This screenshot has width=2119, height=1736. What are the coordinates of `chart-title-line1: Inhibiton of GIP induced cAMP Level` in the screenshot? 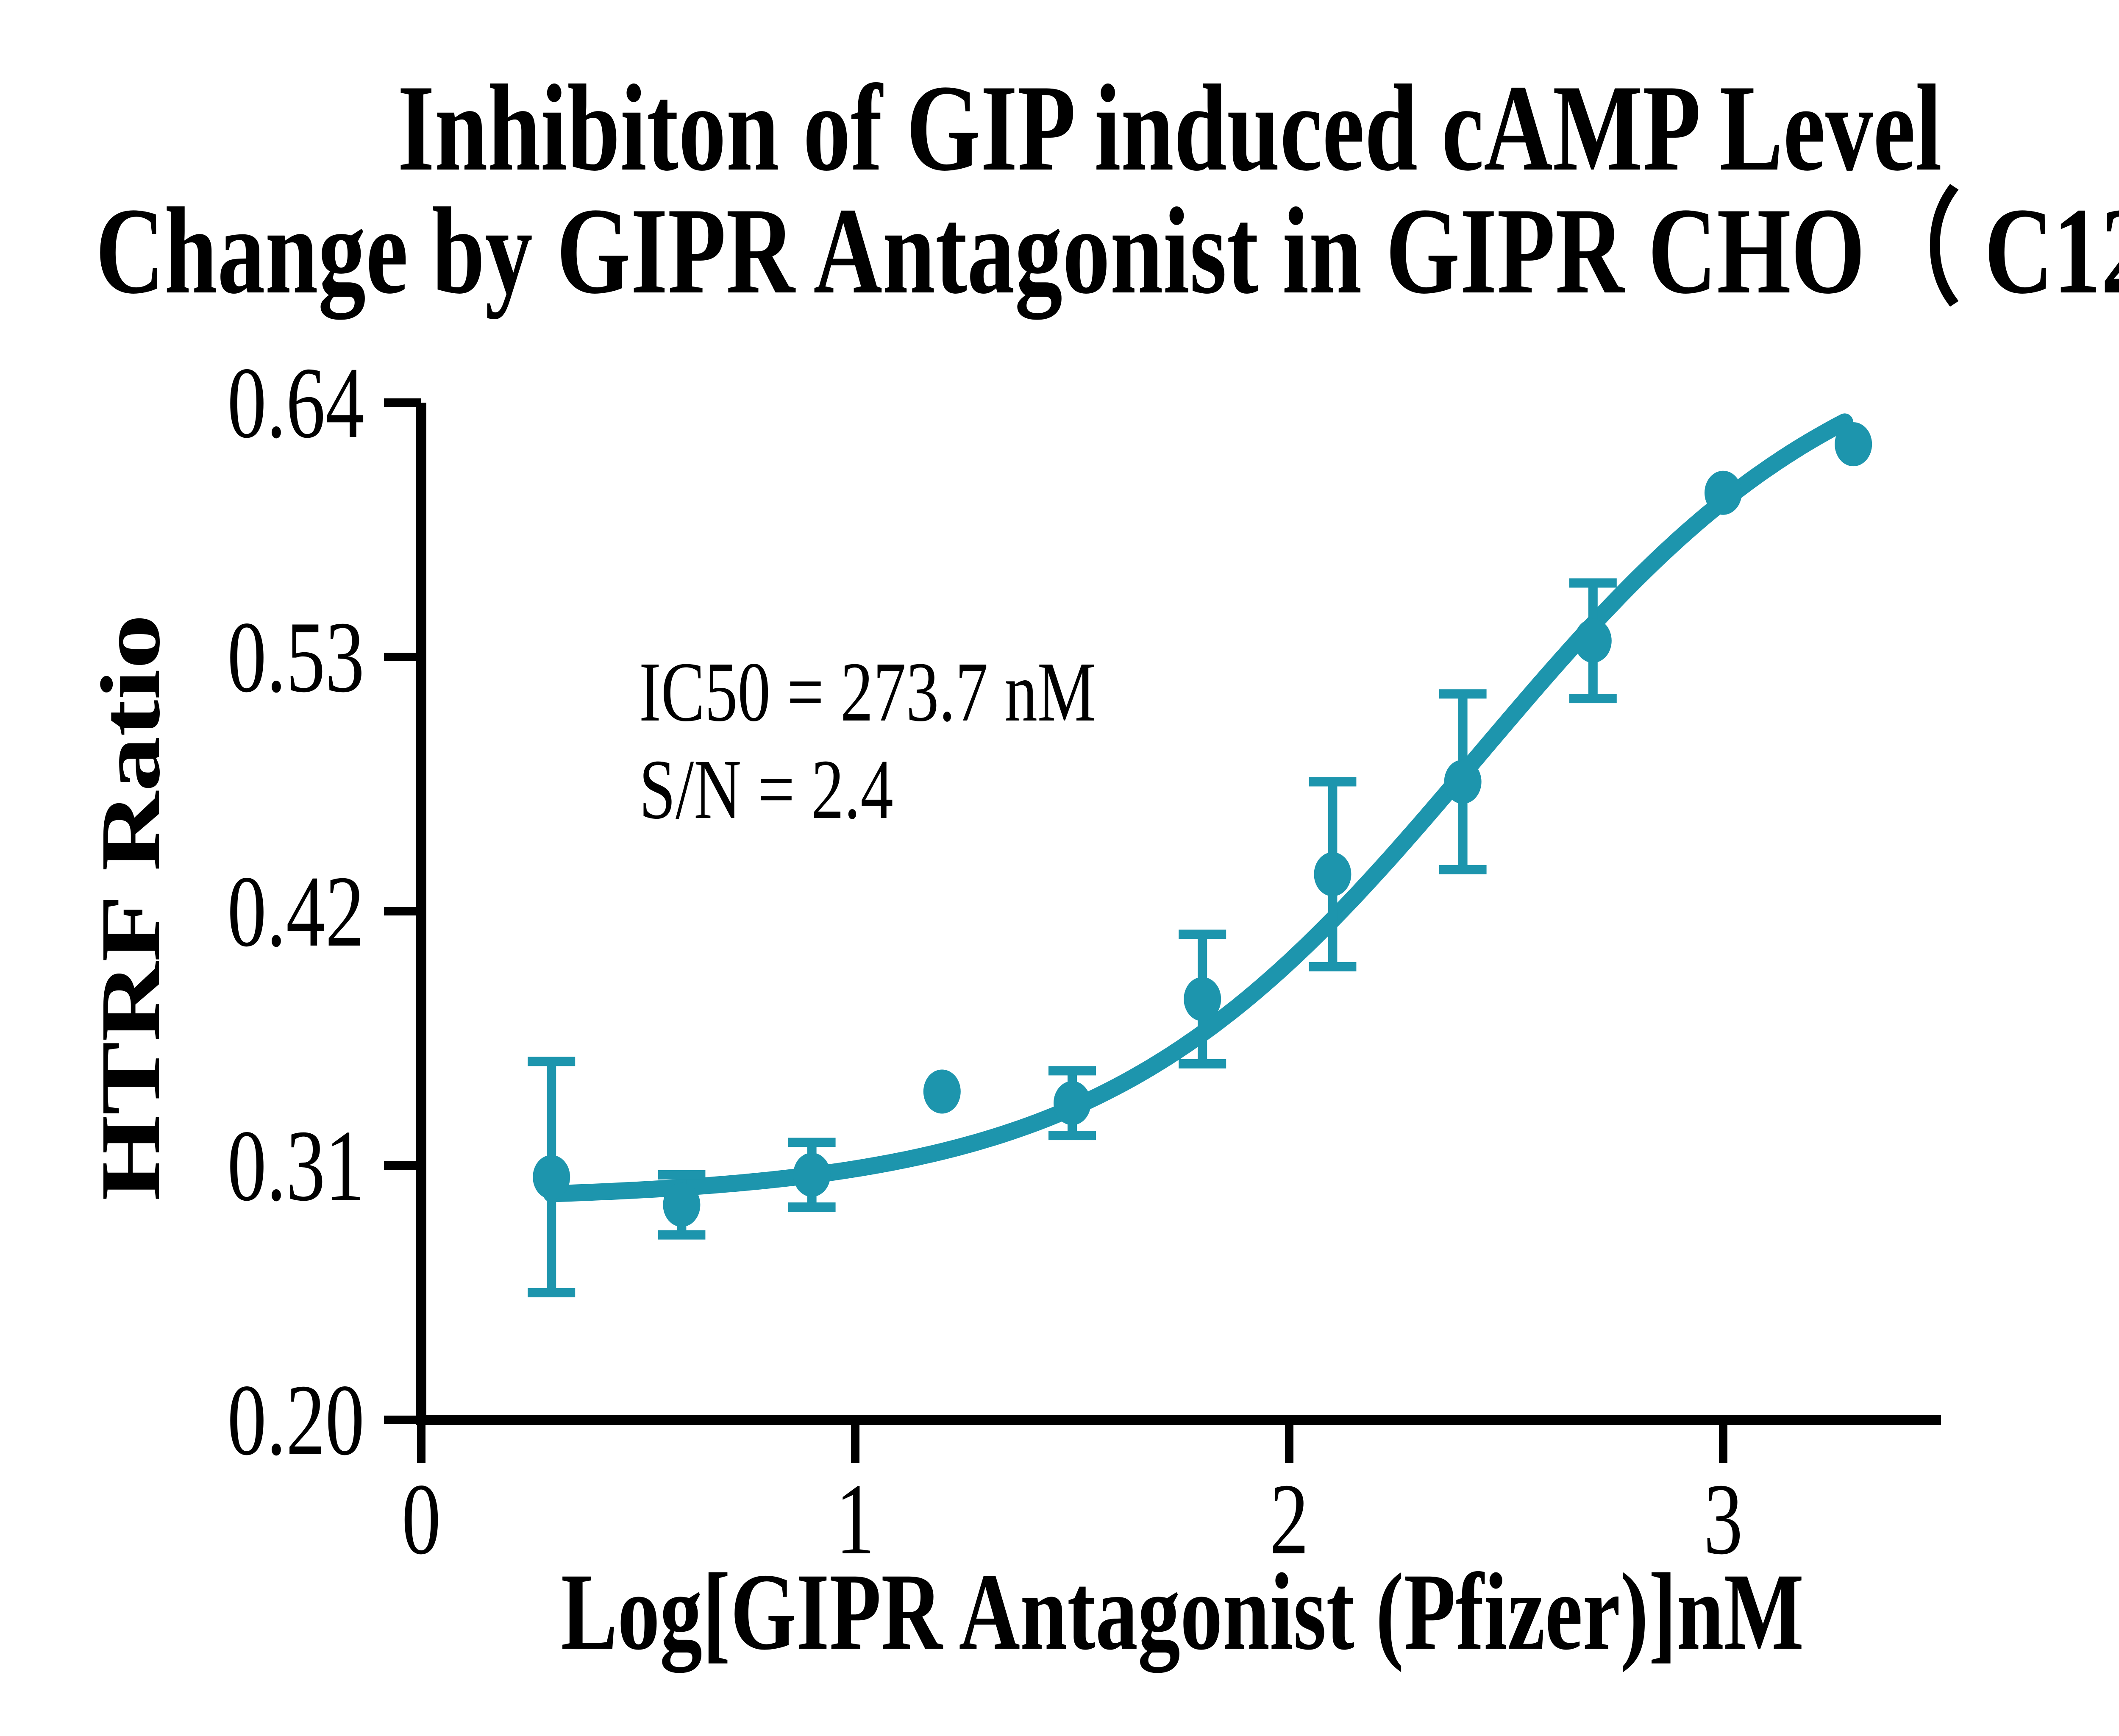 It's located at (1170, 128).